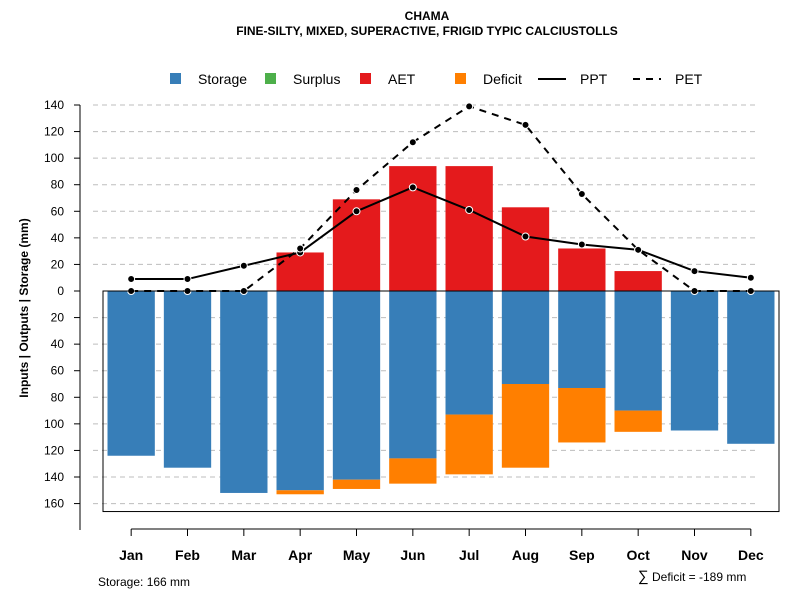 The image size is (800, 600). Describe the element at coordinates (460, 78) in the screenshot. I see `legend-swatch-deficit` at that location.